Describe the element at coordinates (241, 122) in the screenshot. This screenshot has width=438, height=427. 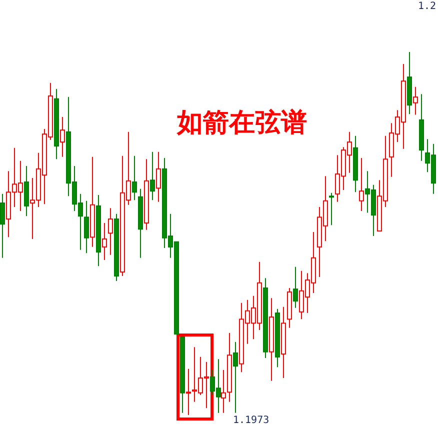
I see `text: 如箭在弦谱` at that location.